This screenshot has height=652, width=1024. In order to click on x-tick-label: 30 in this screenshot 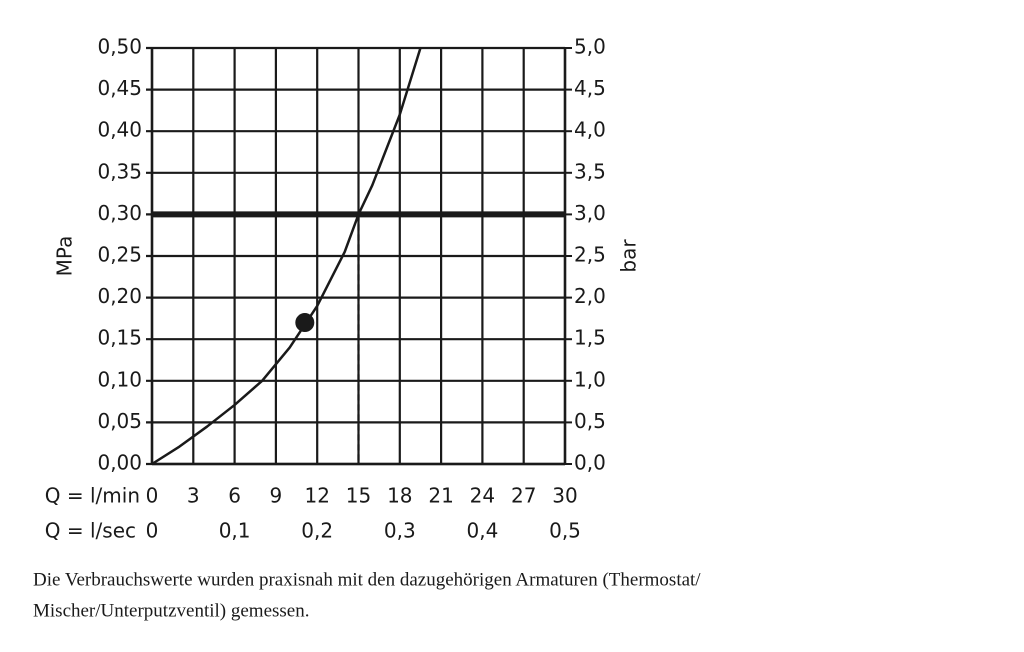, I will do `click(564, 496)`.